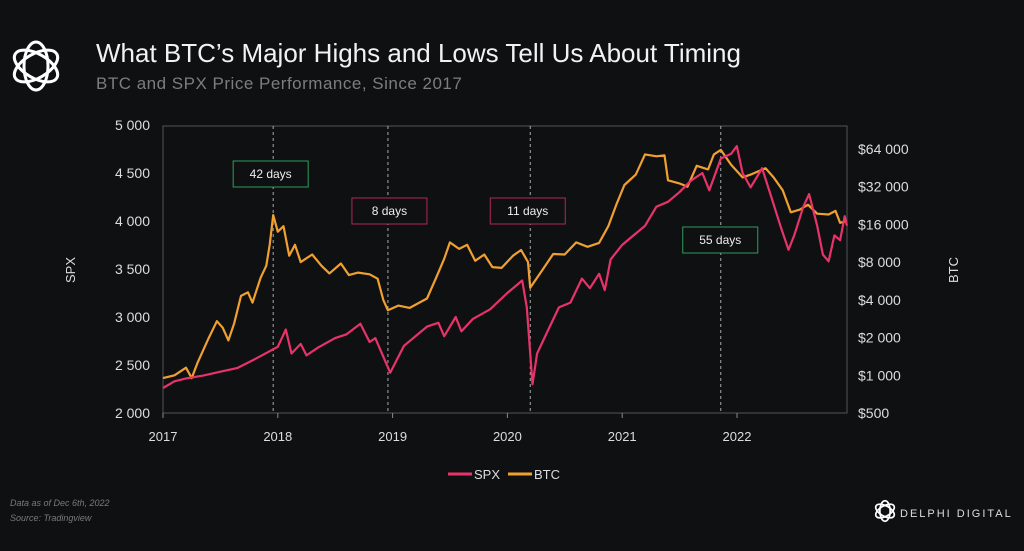  Describe the element at coordinates (132, 317) in the screenshot. I see `y-tick-label: 3 000` at that location.